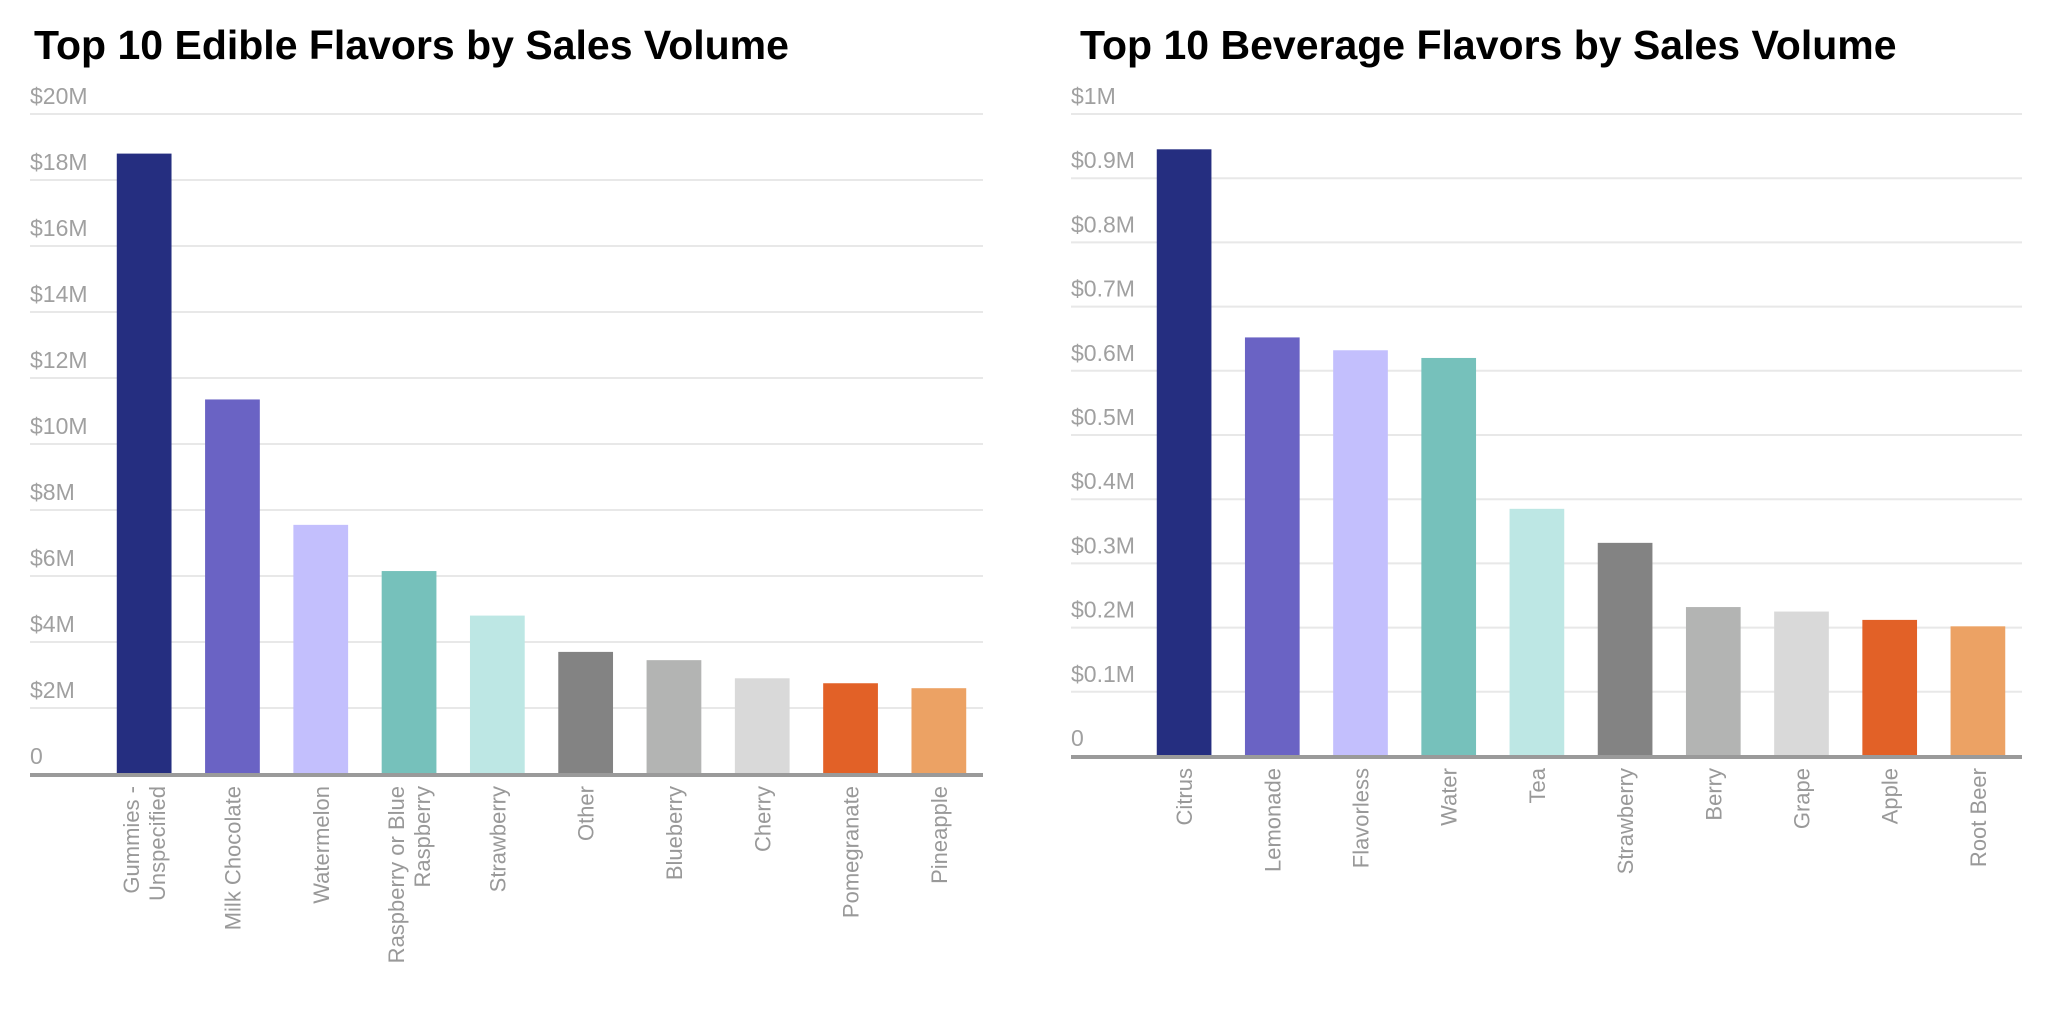 The width and height of the screenshot is (2048, 1010). I want to click on bar-apple, so click(1890, 687).